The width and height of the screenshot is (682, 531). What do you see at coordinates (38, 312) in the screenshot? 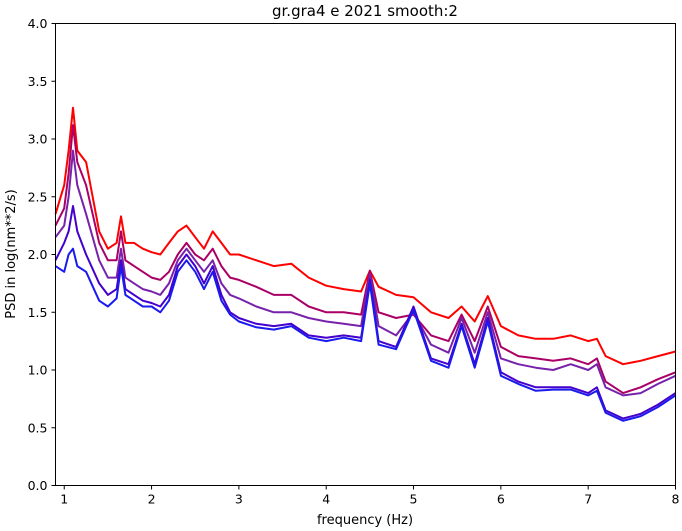
I see `y-tick-label: 1.5` at bounding box center [38, 312].